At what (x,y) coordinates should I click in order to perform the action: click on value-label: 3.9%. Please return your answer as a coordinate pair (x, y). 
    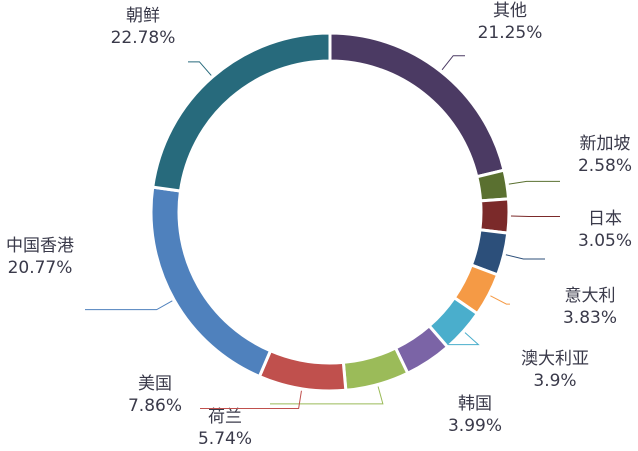
    Looking at the image, I should click on (554, 381).